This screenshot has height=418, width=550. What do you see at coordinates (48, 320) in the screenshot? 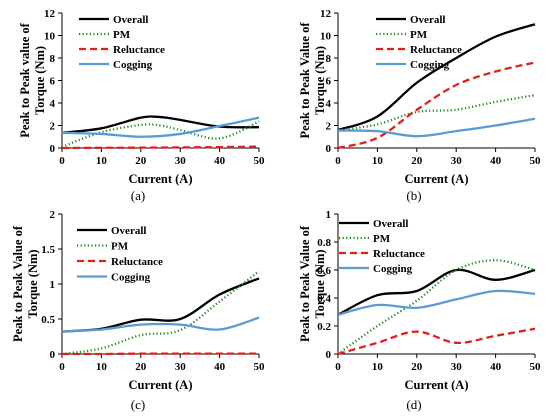
I see `y-tick-label: 0.5` at bounding box center [48, 320].